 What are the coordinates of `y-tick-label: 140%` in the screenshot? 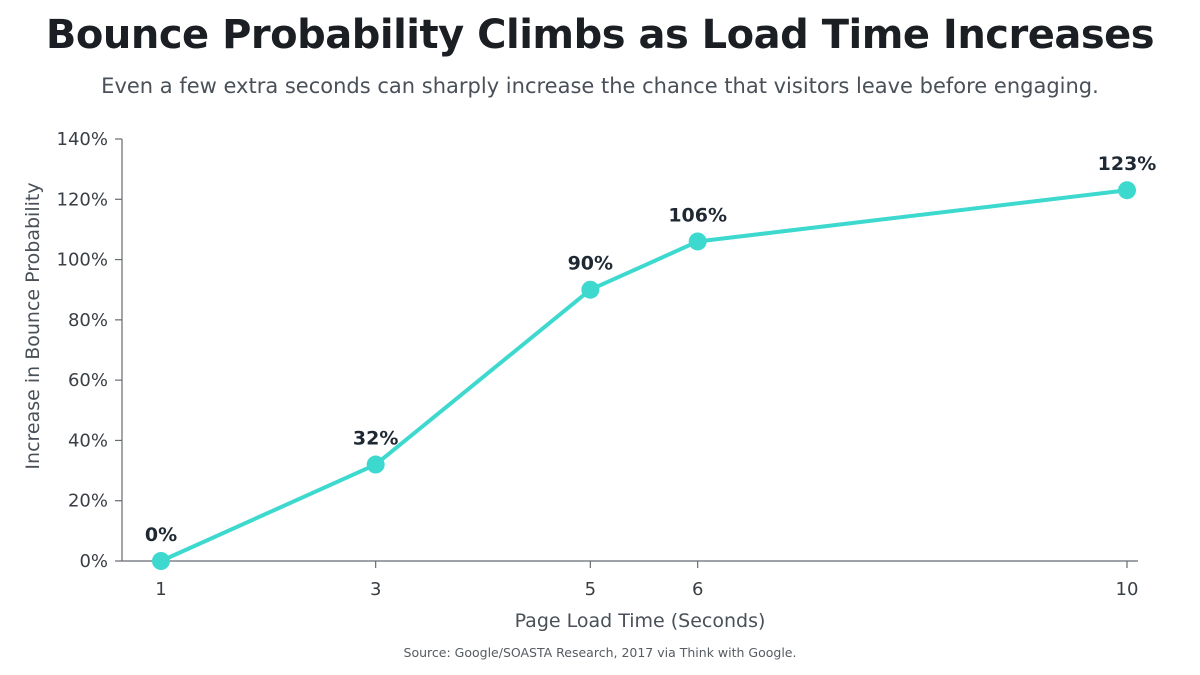 It's located at (82, 139).